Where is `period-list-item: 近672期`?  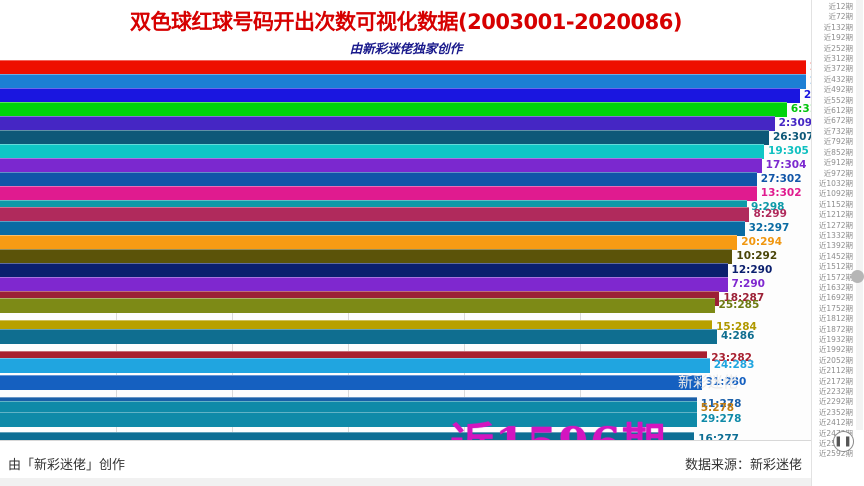 period-list-item: 近672期 is located at coordinates (838, 121).